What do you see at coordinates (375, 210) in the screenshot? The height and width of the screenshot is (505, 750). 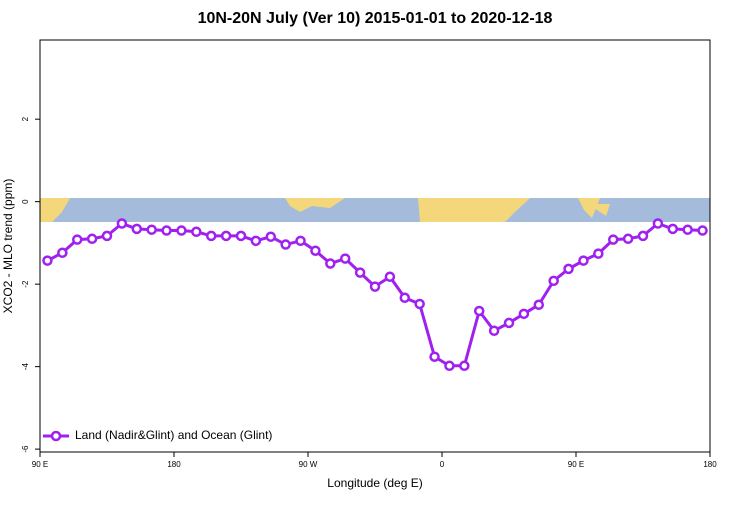 I see `map-band` at bounding box center [375, 210].